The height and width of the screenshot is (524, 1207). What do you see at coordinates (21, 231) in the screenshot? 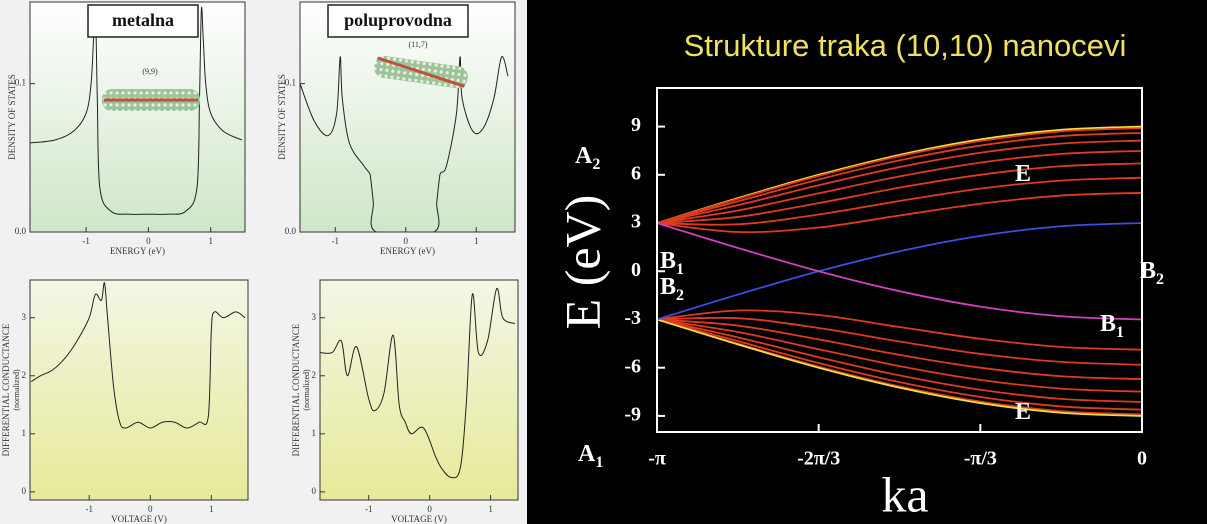
I see `y-tick-label: 0.0` at bounding box center [21, 231].